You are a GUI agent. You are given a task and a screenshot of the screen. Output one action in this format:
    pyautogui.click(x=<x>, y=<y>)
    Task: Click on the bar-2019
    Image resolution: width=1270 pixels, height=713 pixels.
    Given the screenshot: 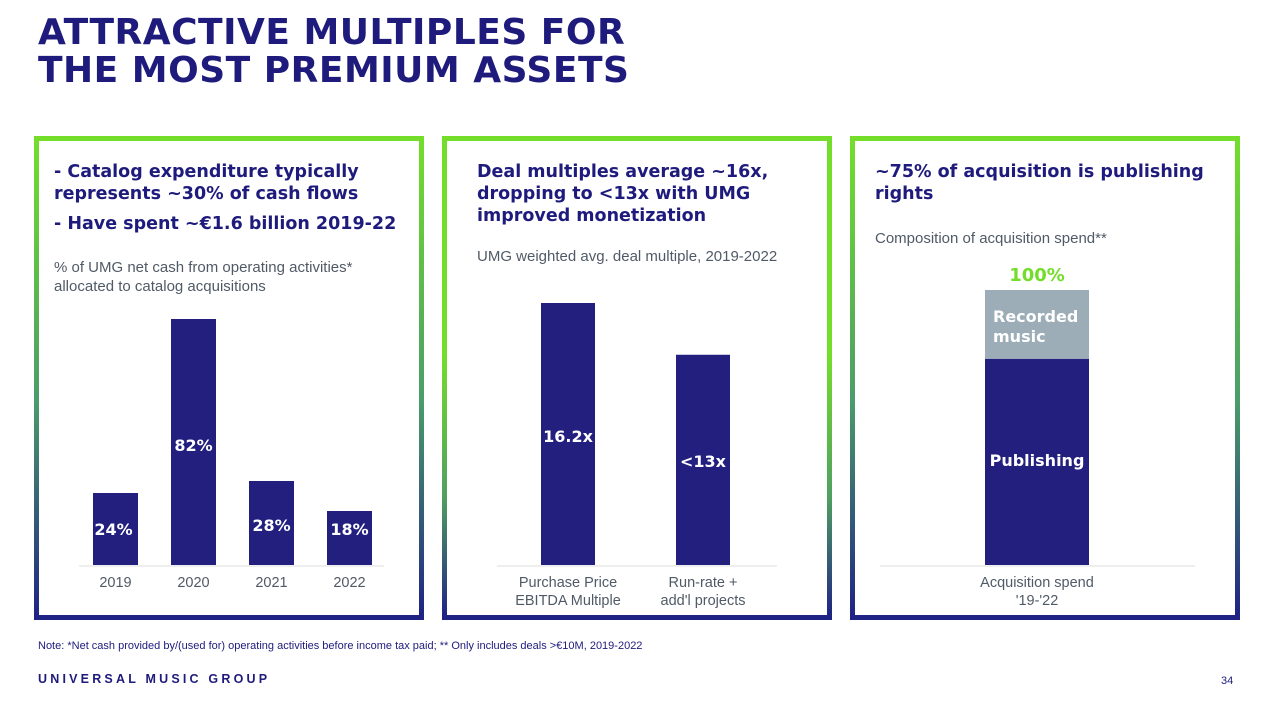 What is the action you would take?
    pyautogui.click(x=115, y=529)
    